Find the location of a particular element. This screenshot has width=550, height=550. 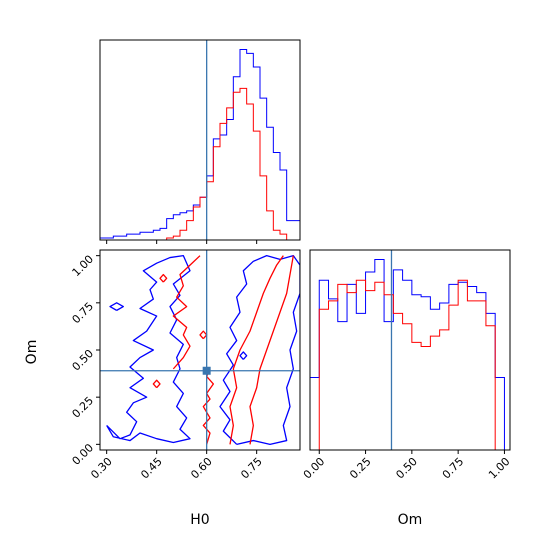

contour-x-tick-label: 0.75 is located at coordinates (251, 468).